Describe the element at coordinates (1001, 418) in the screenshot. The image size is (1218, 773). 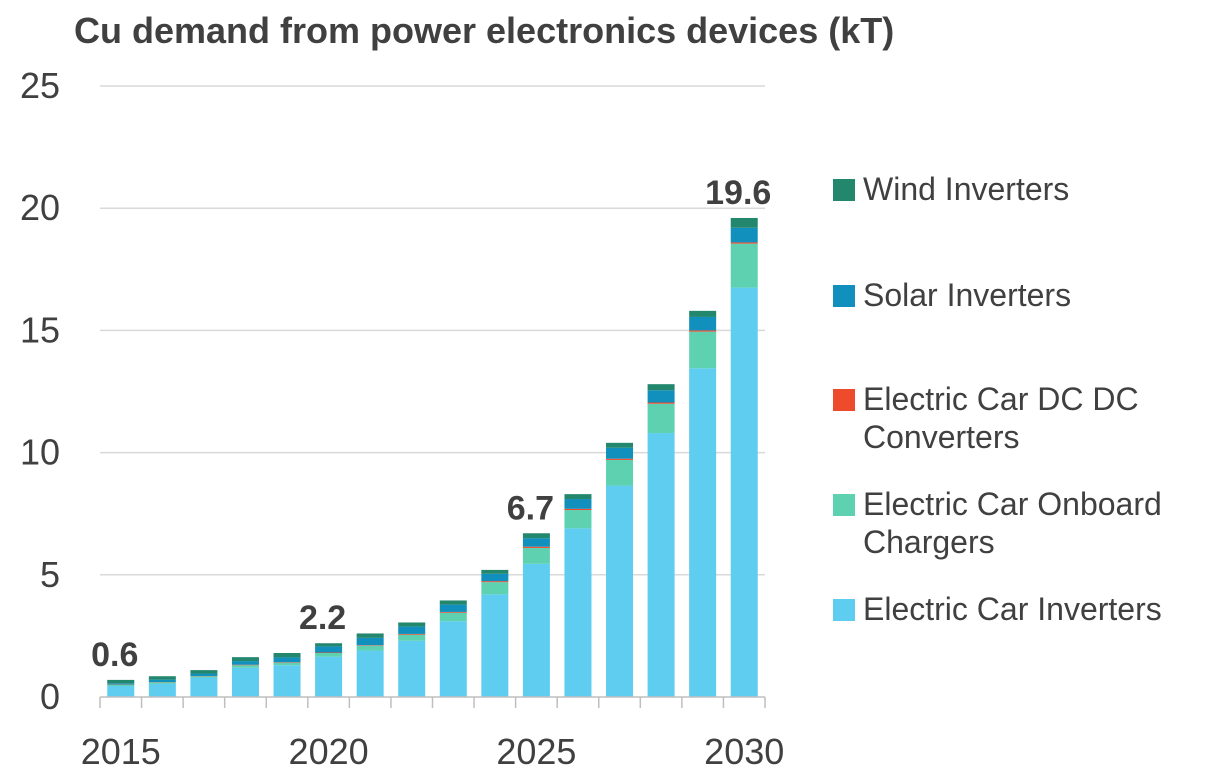
I see `legend-label: Electric Car DC DC Converters` at that location.